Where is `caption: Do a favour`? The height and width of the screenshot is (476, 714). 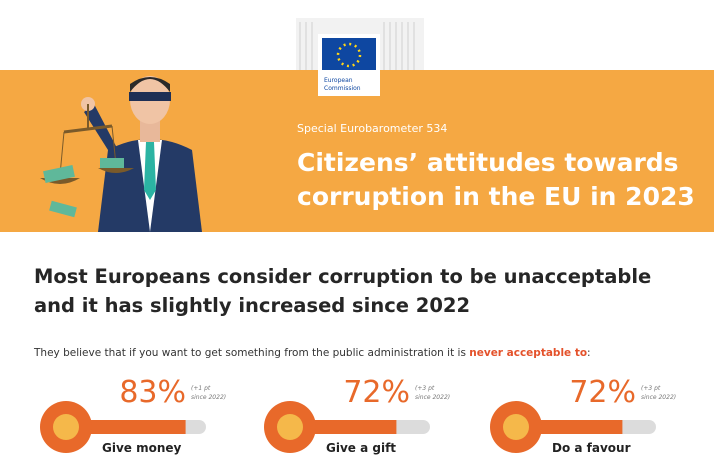
caption: Do a favour is located at coordinates (591, 448).